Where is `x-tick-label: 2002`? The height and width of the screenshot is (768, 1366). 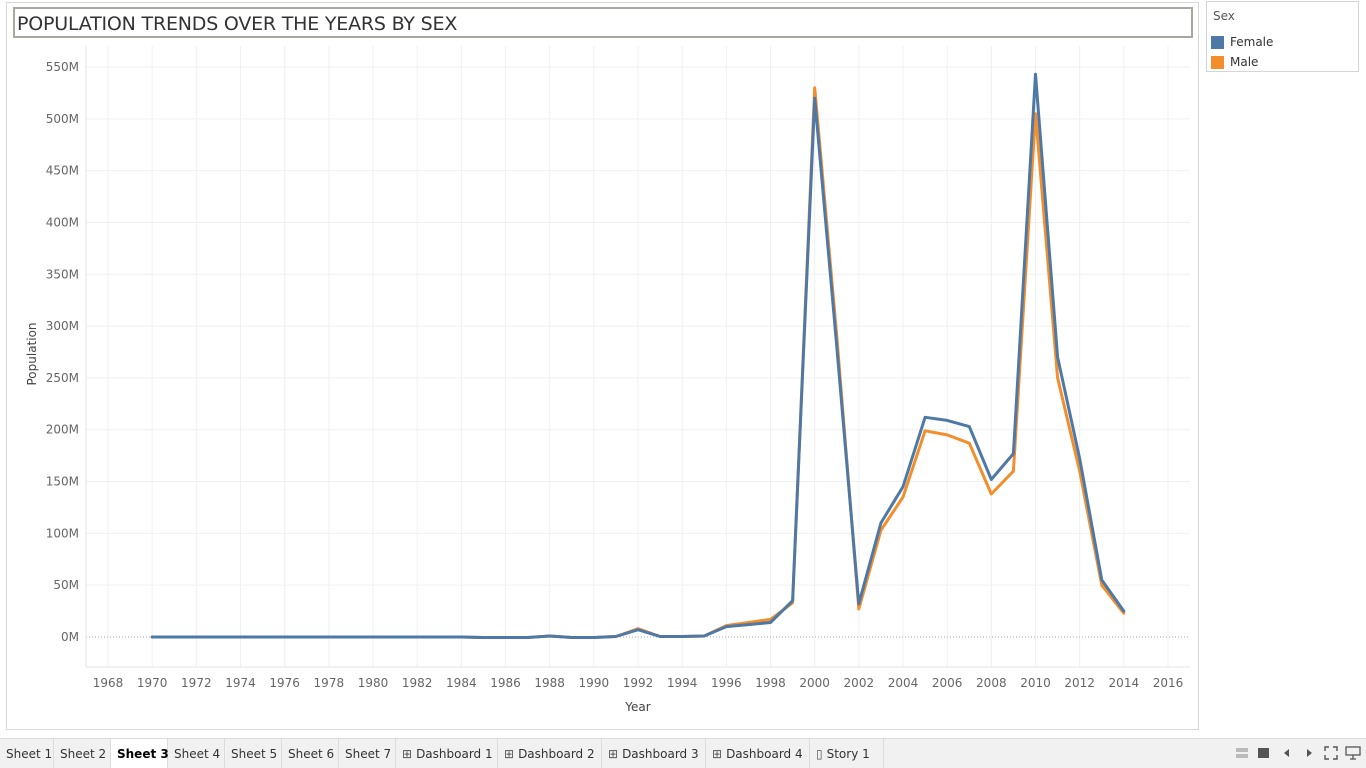 x-tick-label: 2002 is located at coordinates (859, 683).